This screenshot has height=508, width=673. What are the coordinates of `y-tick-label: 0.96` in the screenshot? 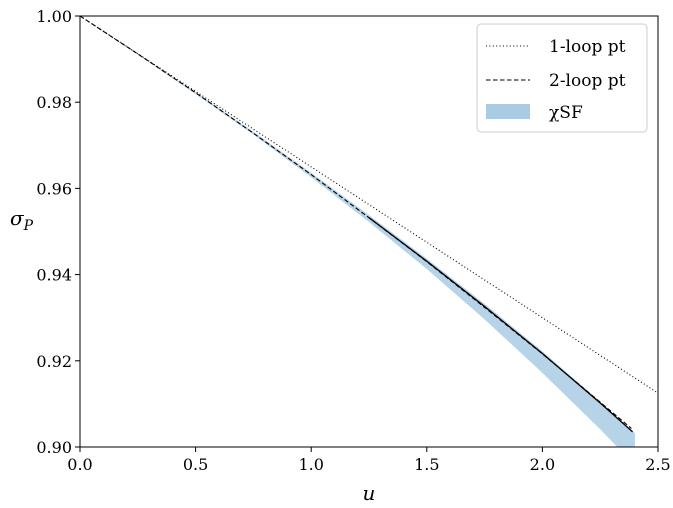 It's located at (54, 188).